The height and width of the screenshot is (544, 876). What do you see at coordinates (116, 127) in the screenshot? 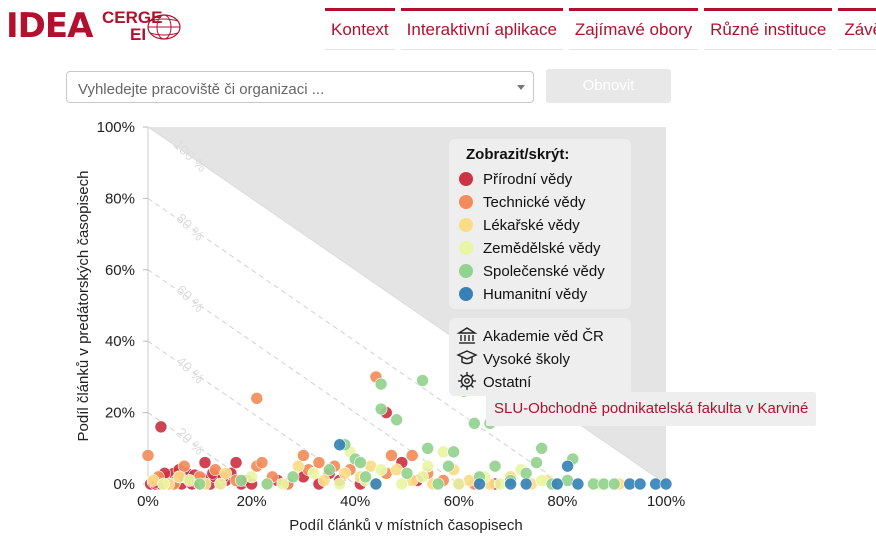
I see `y-tick-label: 100%` at bounding box center [116, 127].